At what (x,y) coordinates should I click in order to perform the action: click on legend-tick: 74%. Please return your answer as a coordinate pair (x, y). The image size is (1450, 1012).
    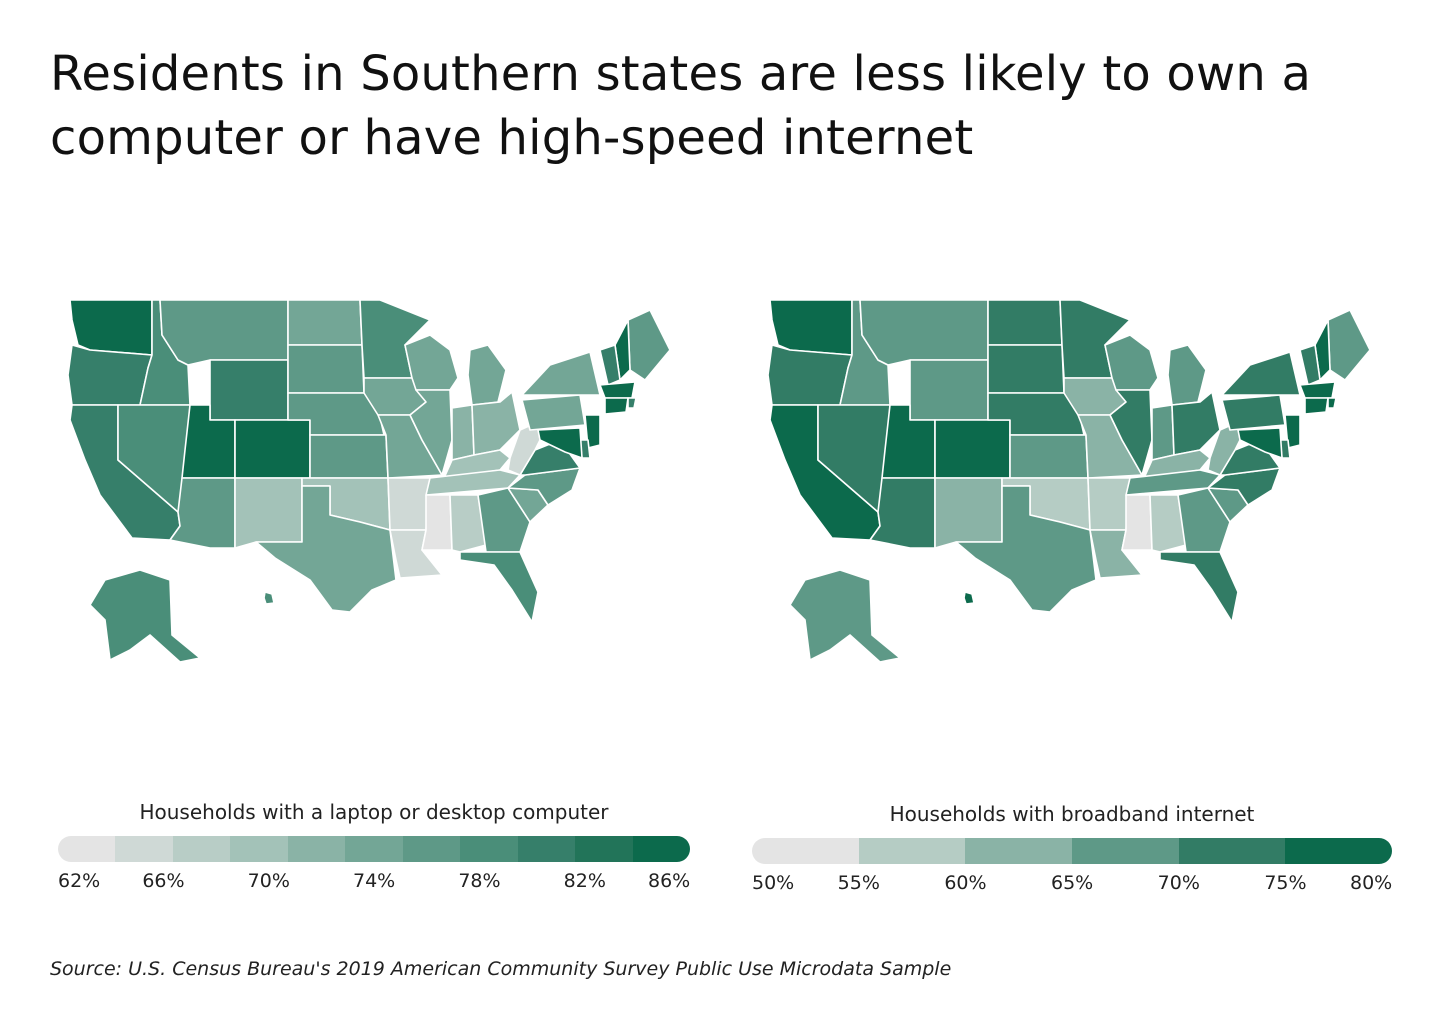
    Looking at the image, I should click on (374, 881).